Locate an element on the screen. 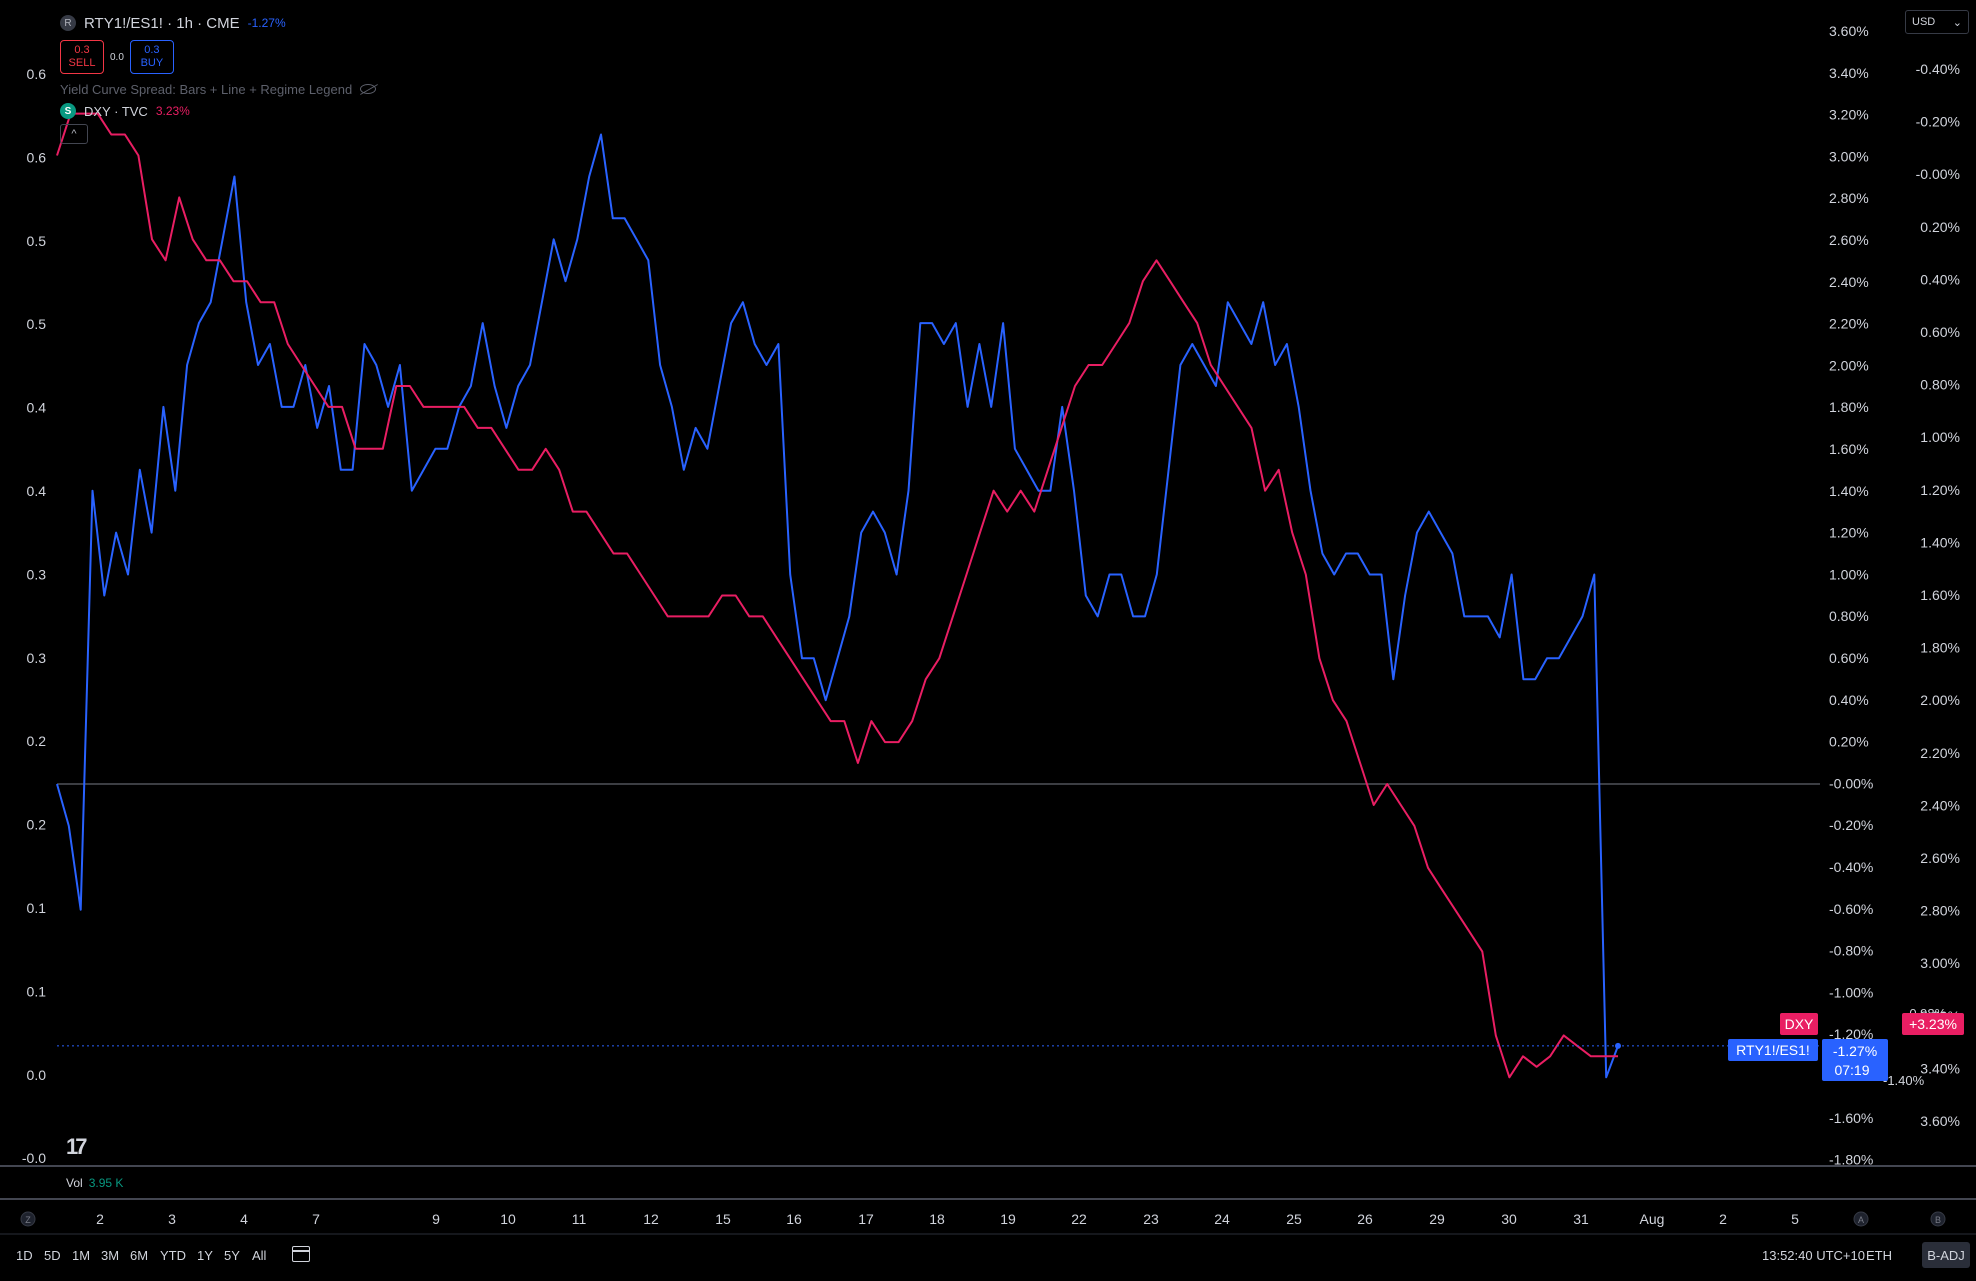 The width and height of the screenshot is (1976, 1281). outer-axis-tick: 3.00% is located at coordinates (1940, 963).